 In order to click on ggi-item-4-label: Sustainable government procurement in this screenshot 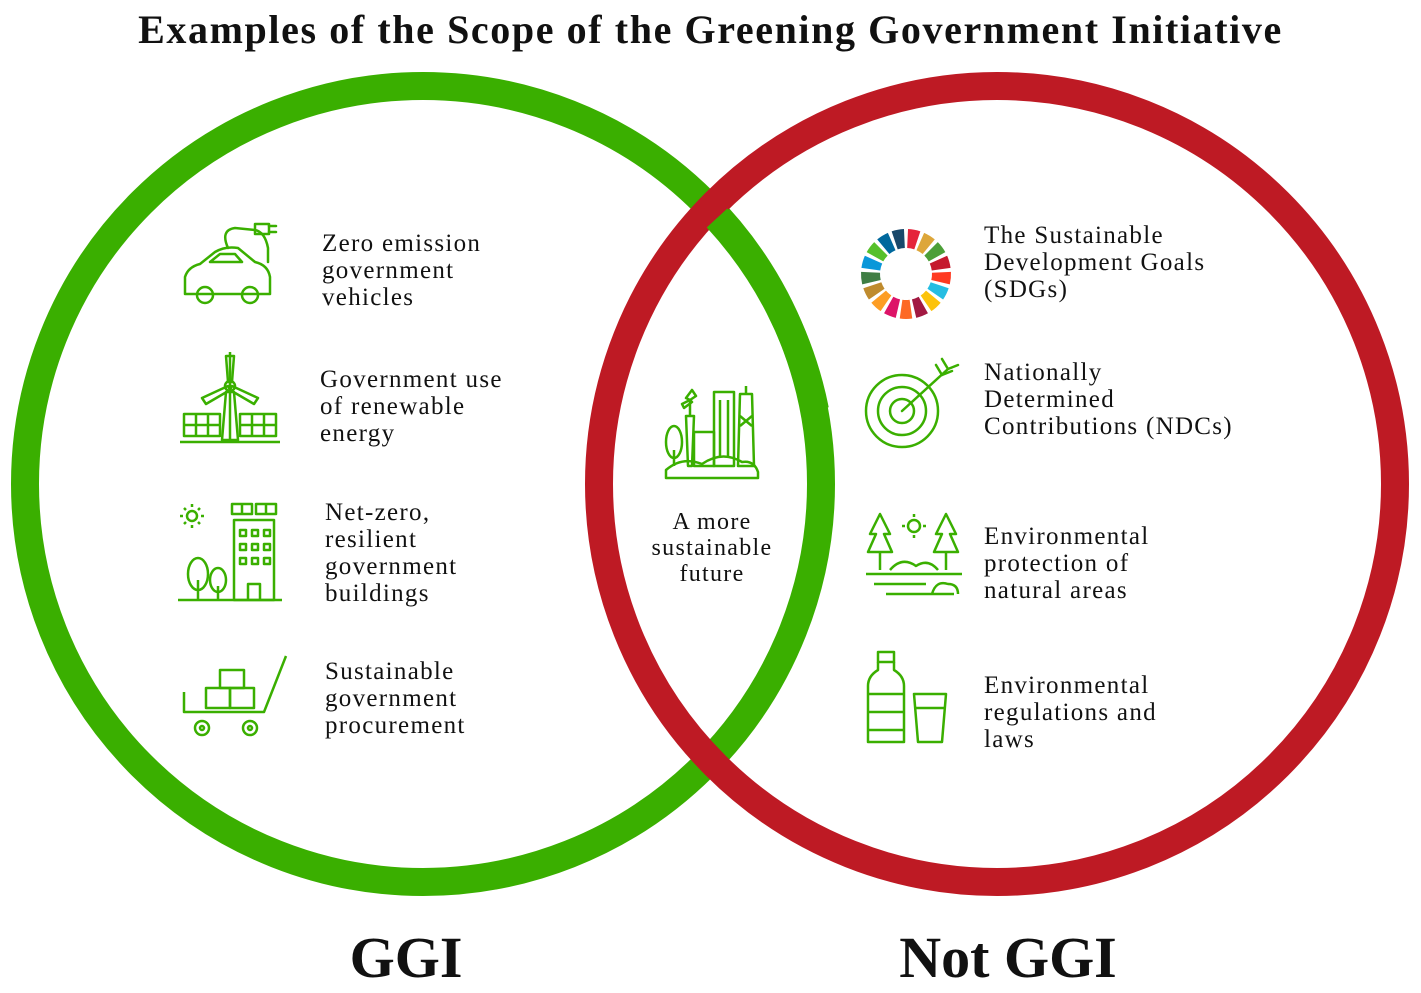, I will do `click(395, 698)`.